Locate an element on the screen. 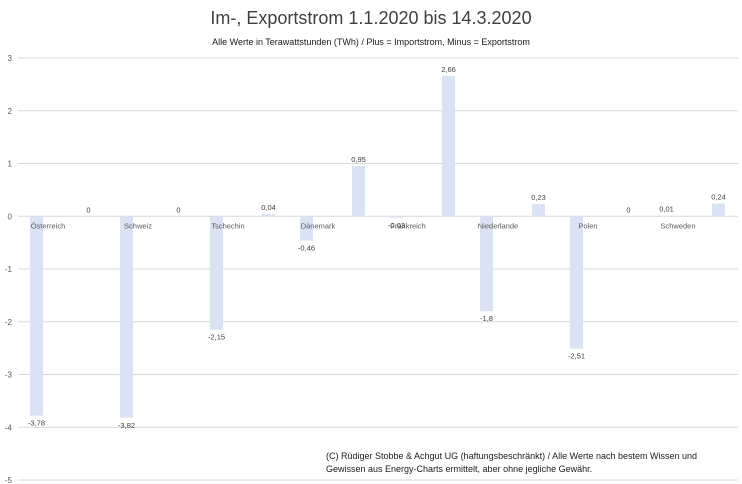 The width and height of the screenshot is (742, 484). category-label: Tschechin is located at coordinates (227, 225).